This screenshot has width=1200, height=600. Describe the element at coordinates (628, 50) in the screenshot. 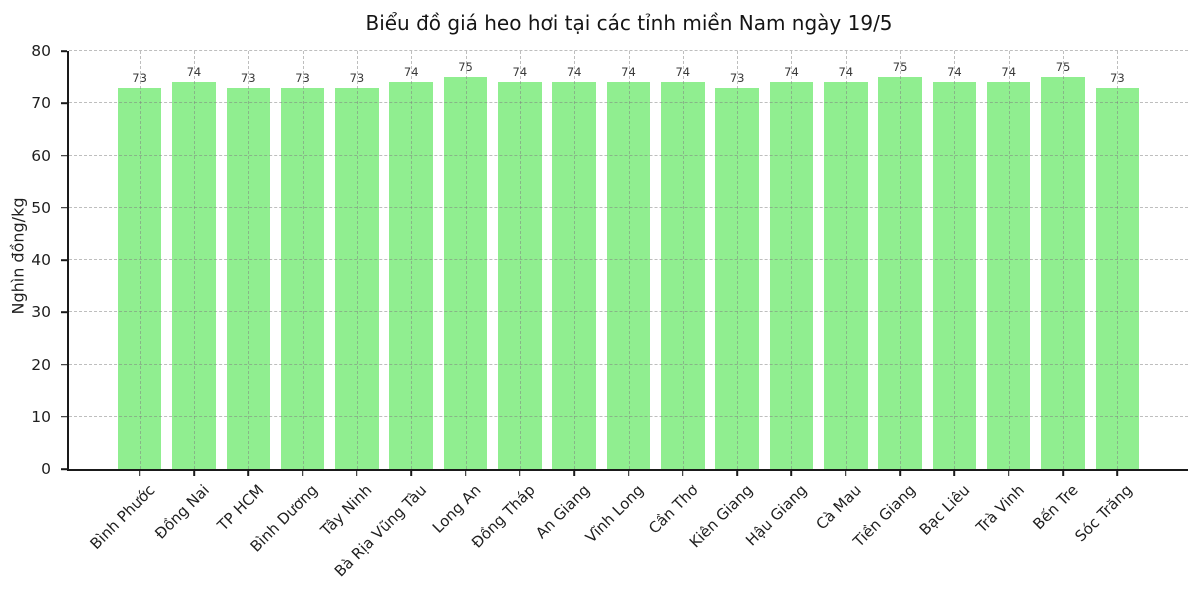

I see `h-gridline` at that location.